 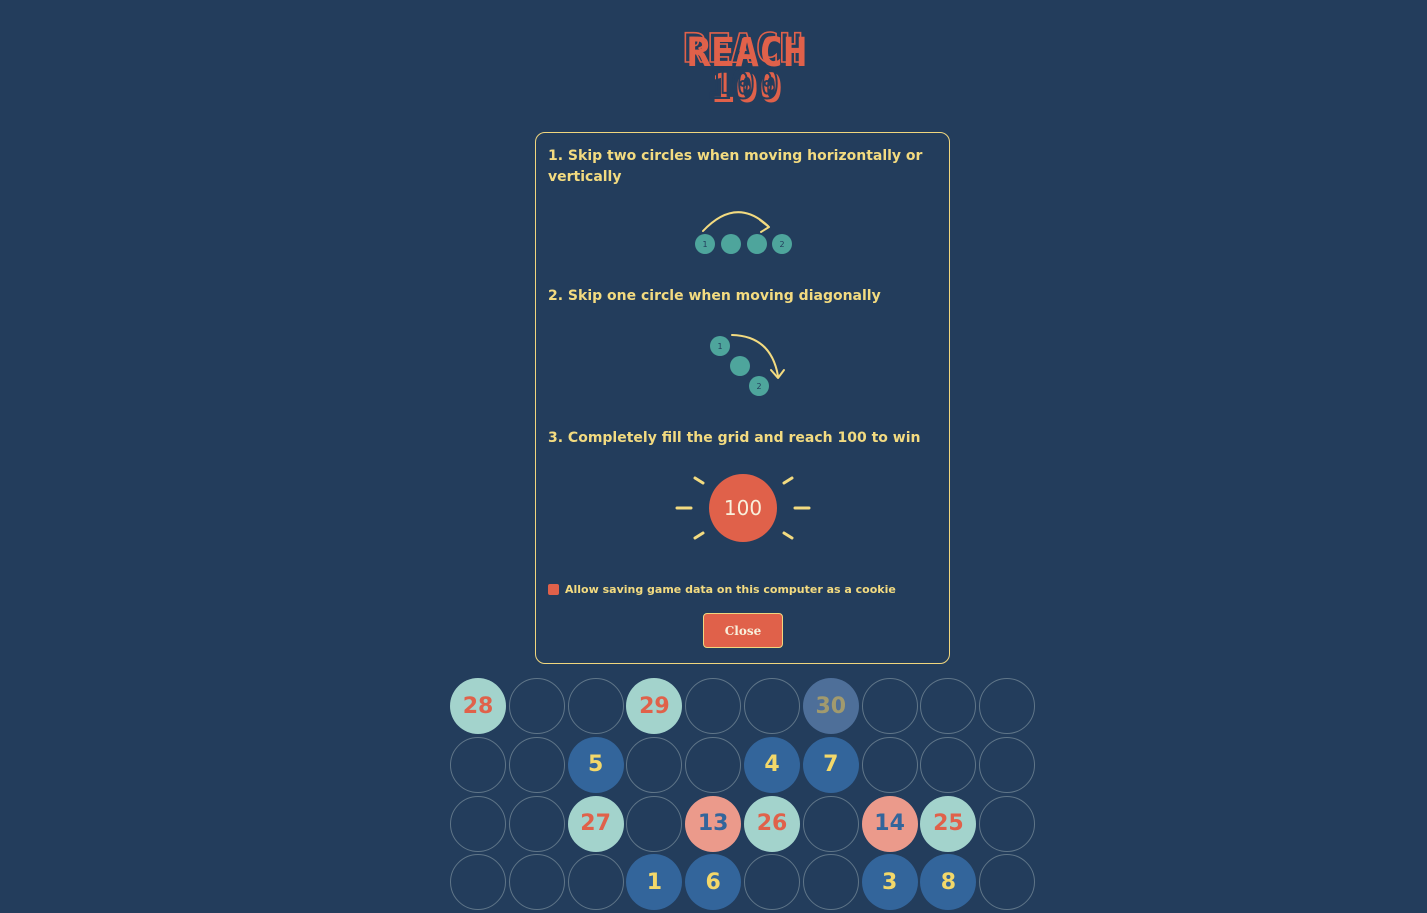 I want to click on logo-line2: 100, so click(x=743, y=85).